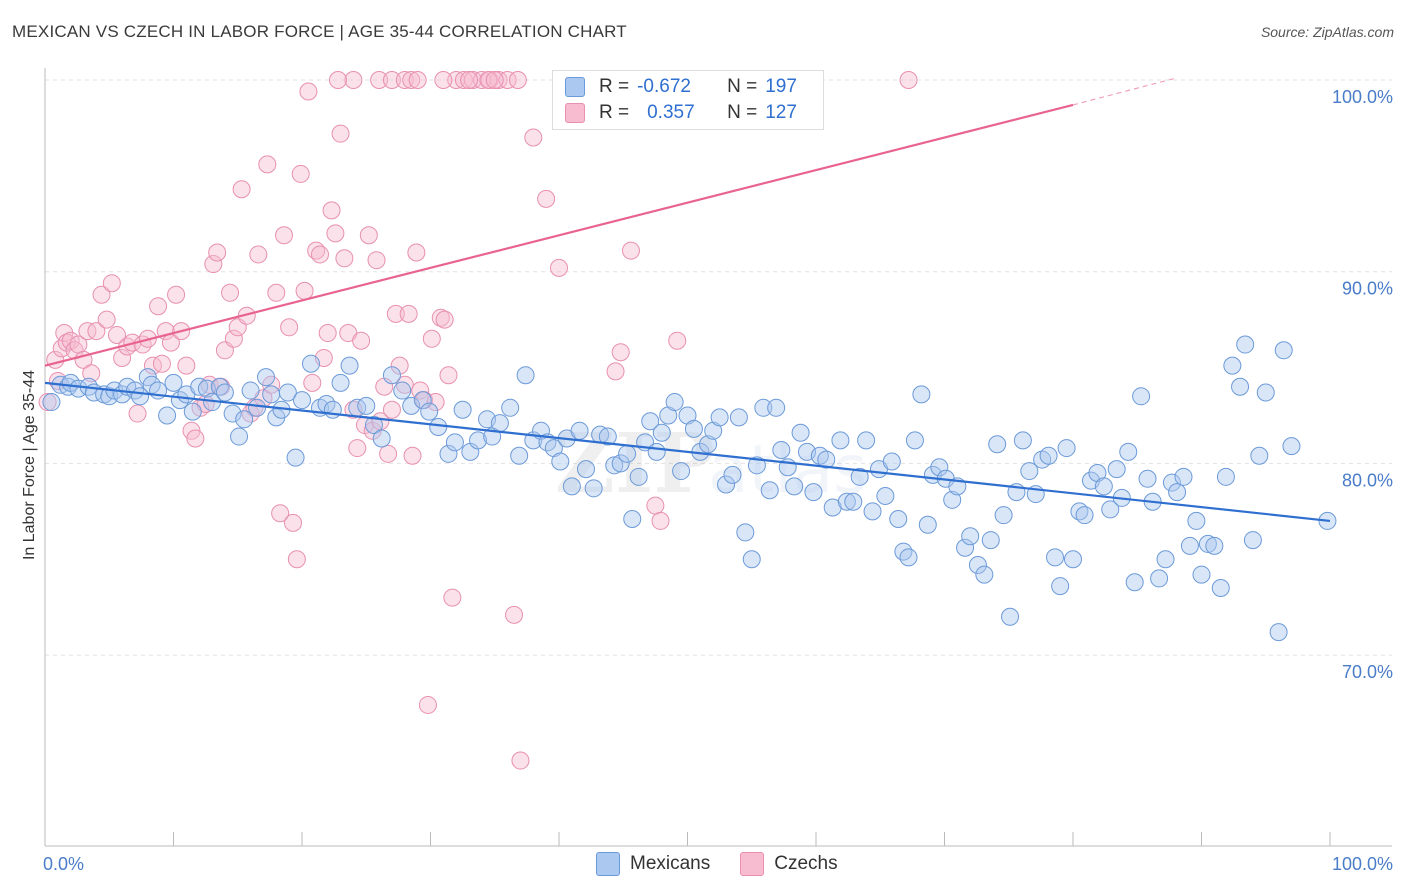 The width and height of the screenshot is (1406, 892). I want to click on x-tick-labels: 0.0% 100.0%, so click(718, 864).